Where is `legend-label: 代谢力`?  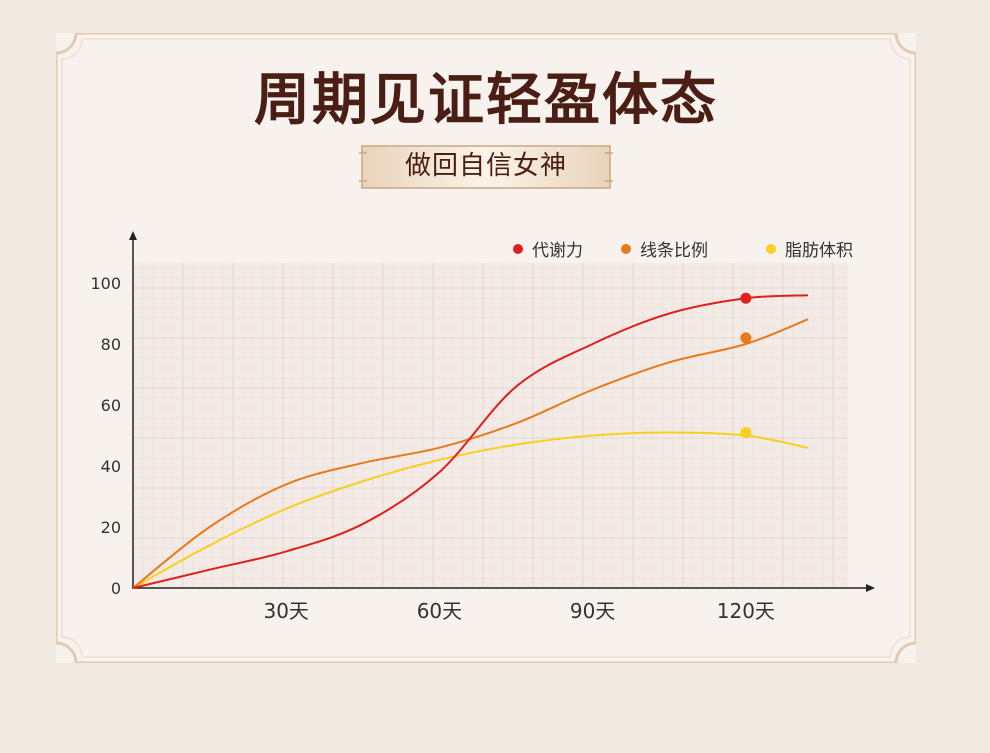
legend-label: 代谢力 is located at coordinates (557, 251).